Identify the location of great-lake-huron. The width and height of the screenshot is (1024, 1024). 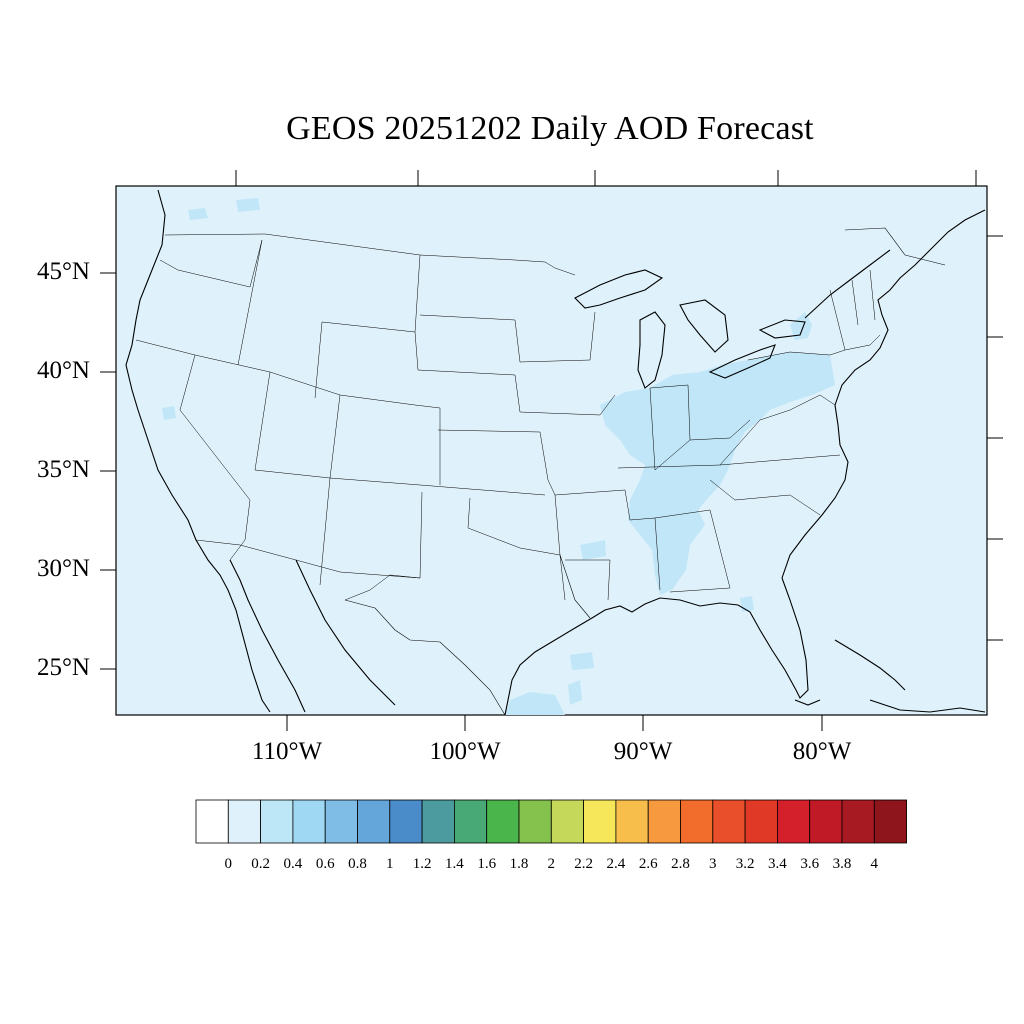
(704, 326).